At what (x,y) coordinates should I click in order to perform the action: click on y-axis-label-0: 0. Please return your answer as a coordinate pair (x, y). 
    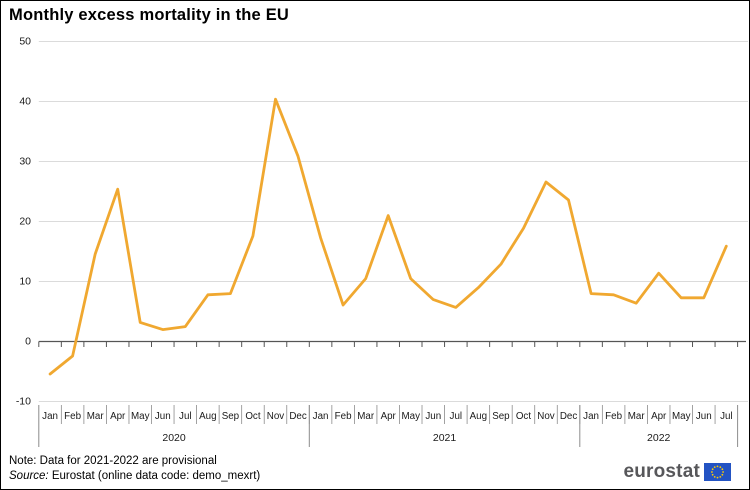
    Looking at the image, I should click on (28, 342).